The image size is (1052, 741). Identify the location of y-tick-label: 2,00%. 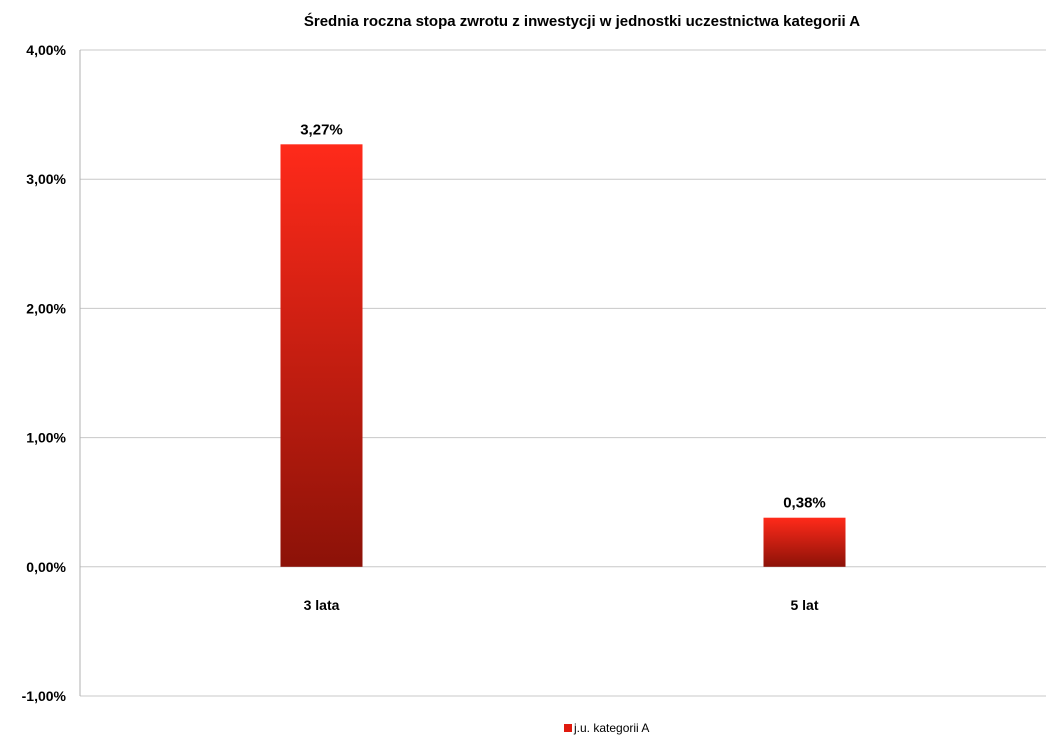
(46, 308).